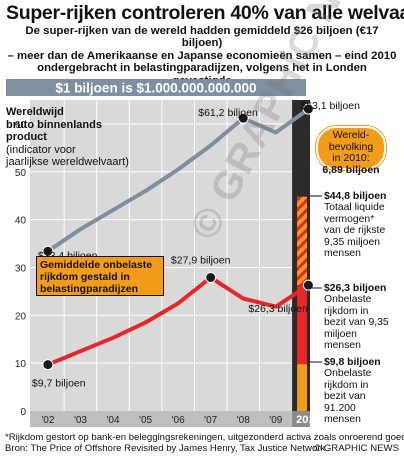  What do you see at coordinates (178, 321) in the screenshot?
I see `hidden-wealth-series-line` at bounding box center [178, 321].